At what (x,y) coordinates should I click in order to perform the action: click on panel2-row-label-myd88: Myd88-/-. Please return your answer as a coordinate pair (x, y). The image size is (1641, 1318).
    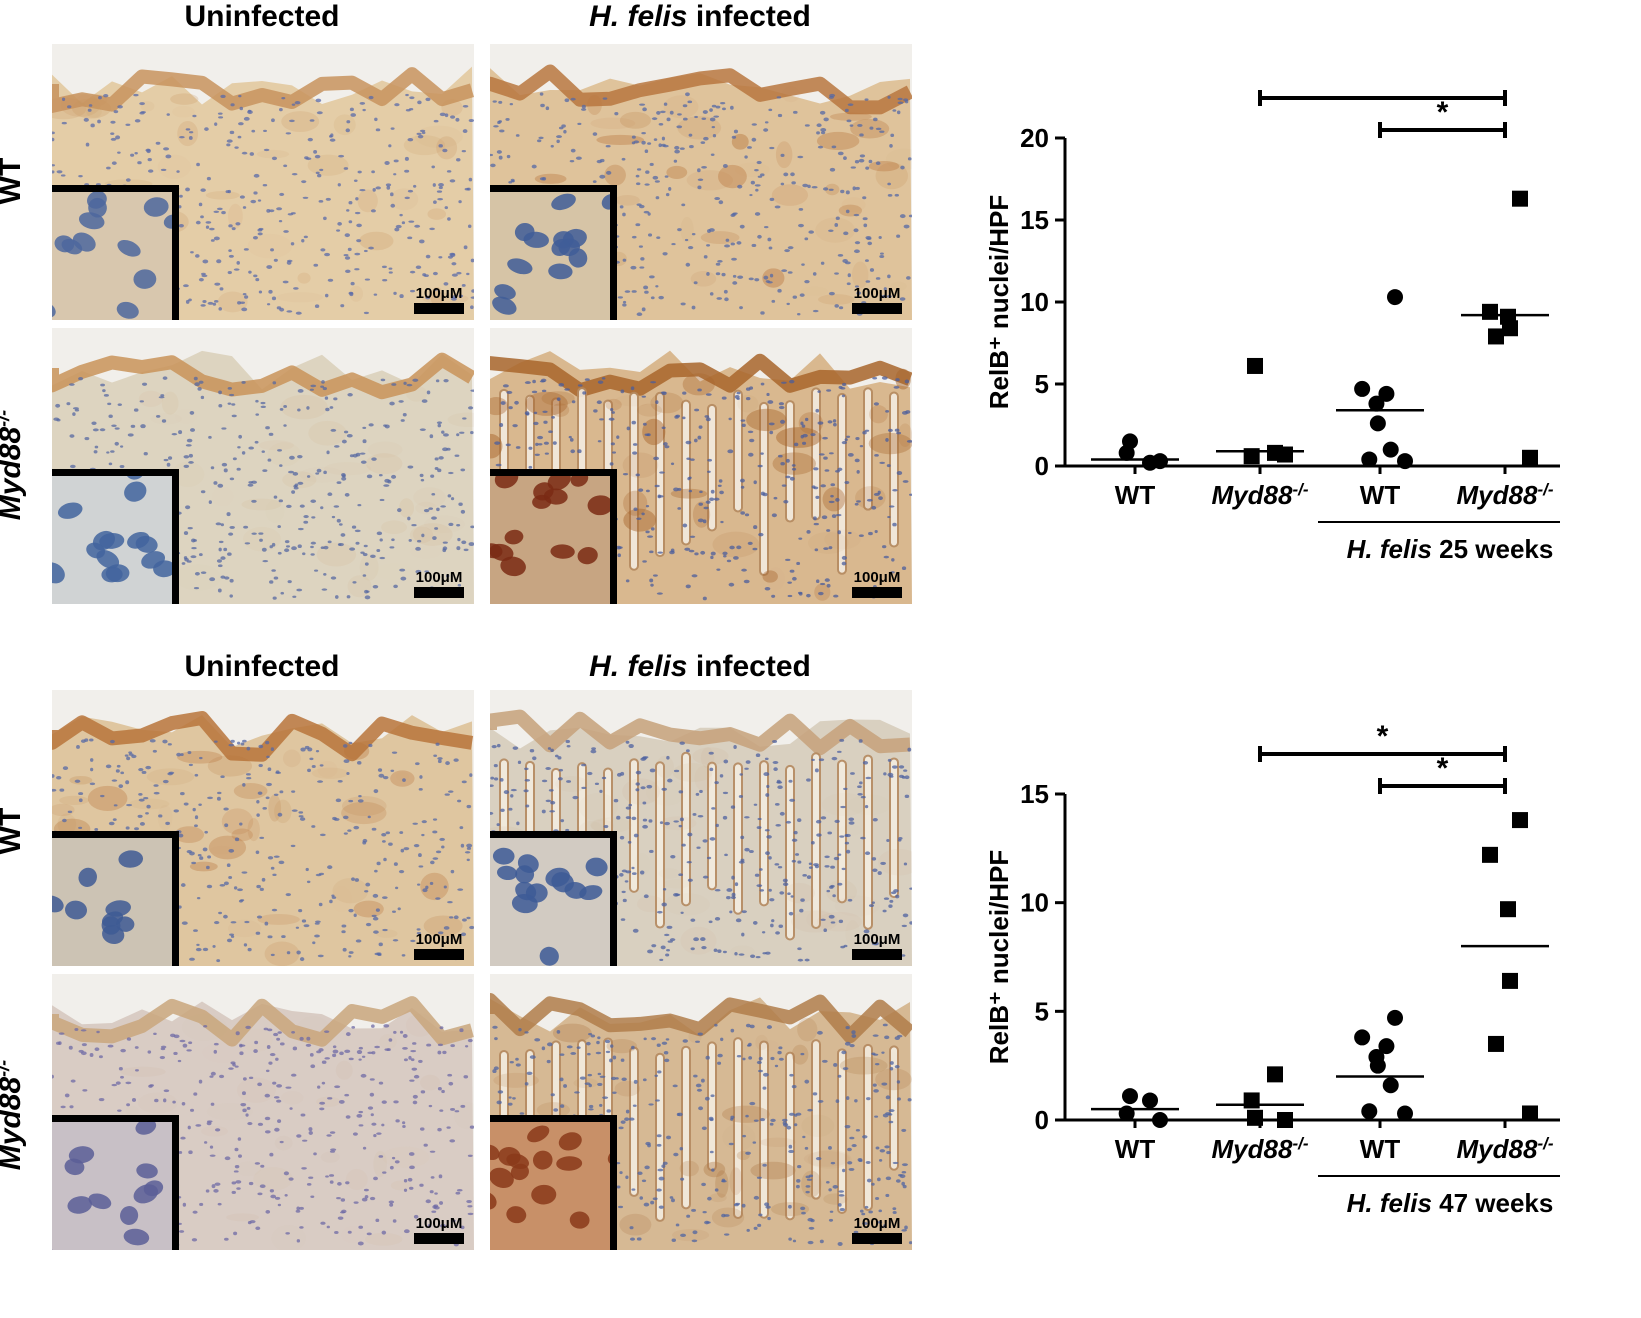
    Looking at the image, I should click on (13, 1115).